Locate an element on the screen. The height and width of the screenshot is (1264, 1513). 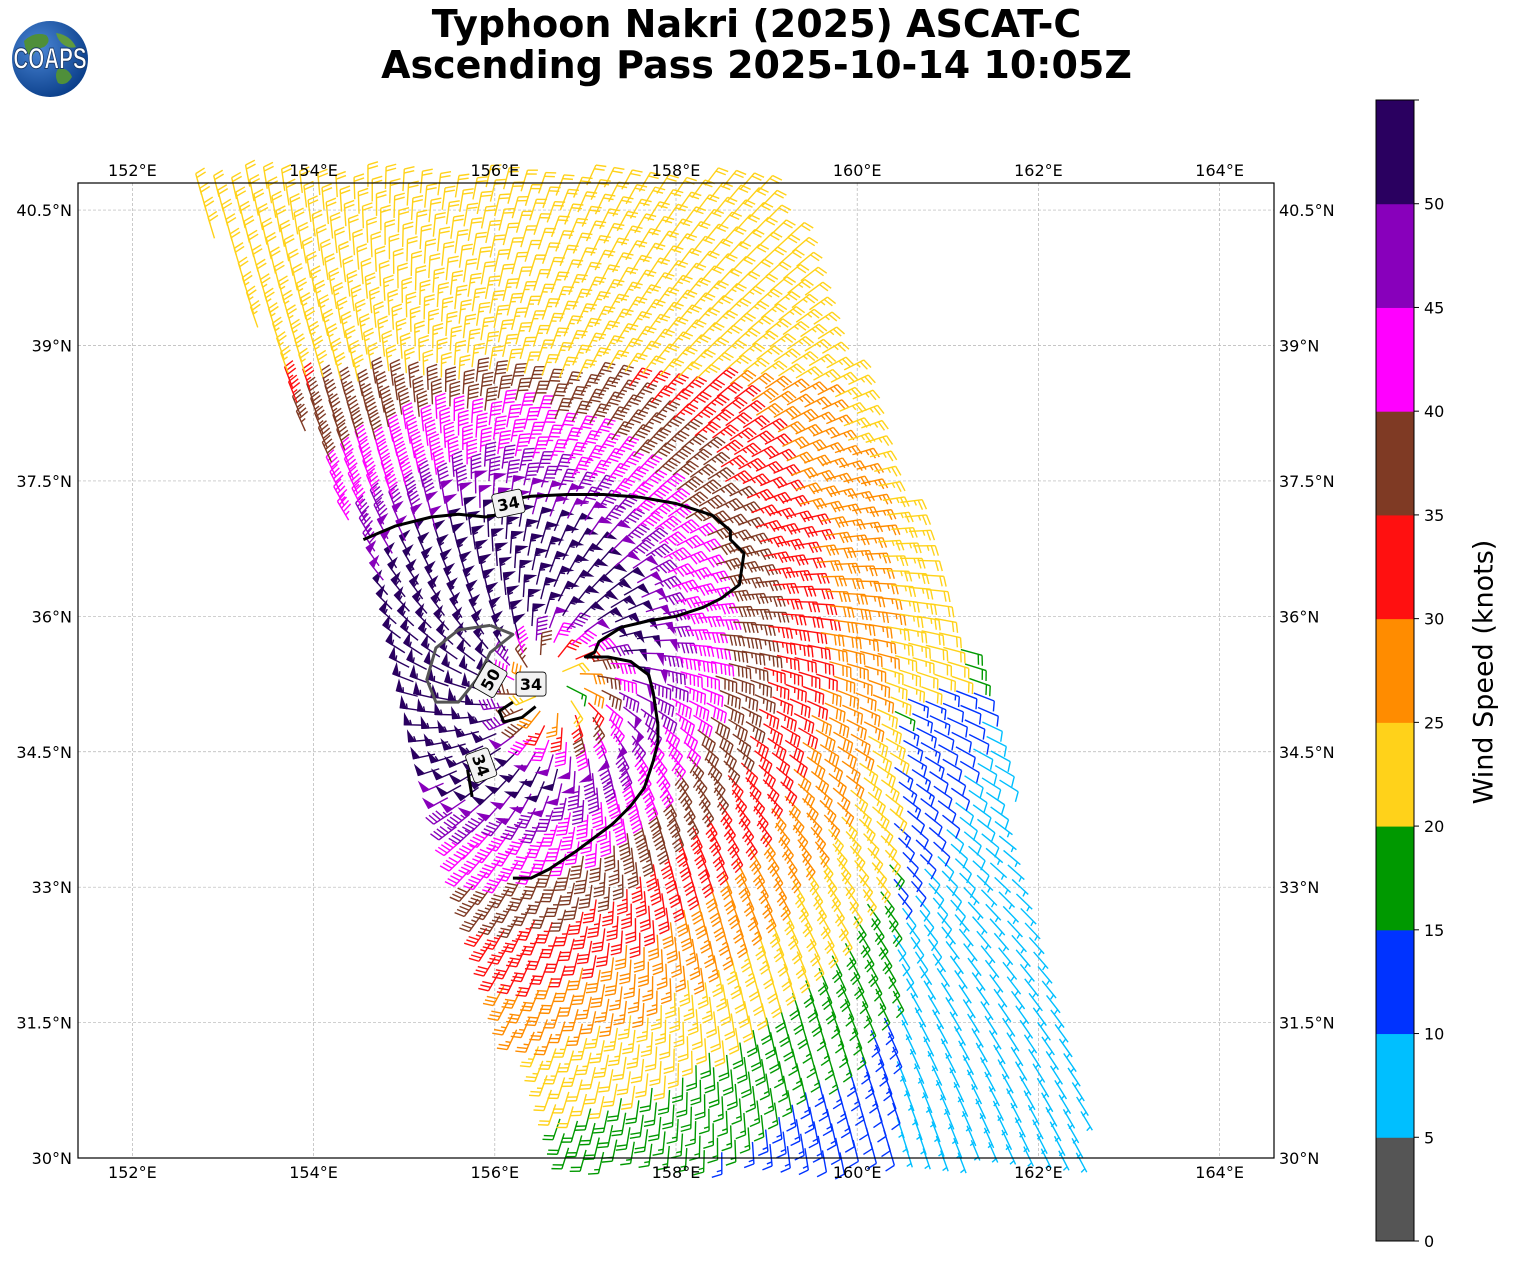
colorbar-tick-label: 35 is located at coordinates (1434, 515).